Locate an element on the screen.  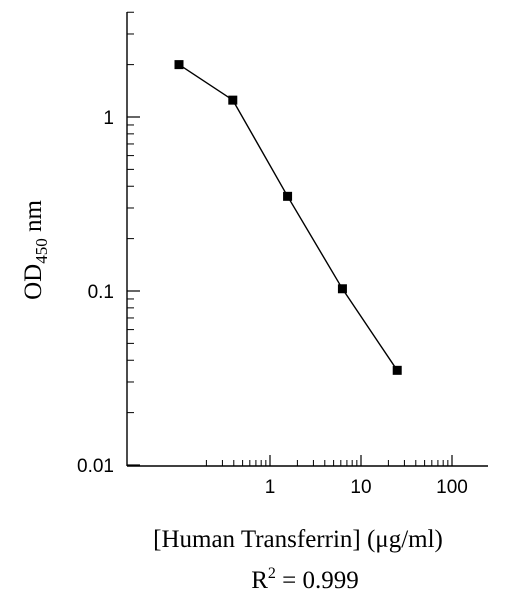
x-axis-ticks: 1 10 100 is located at coordinates (336, 476).